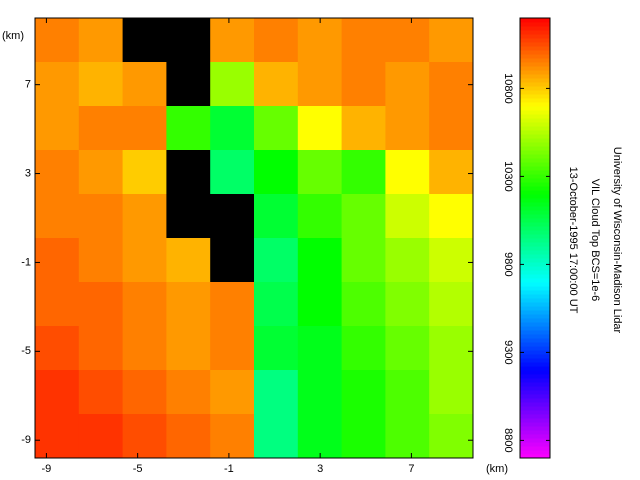  Describe the element at coordinates (411, 469) in the screenshot. I see `x-tick-label: 7` at that location.